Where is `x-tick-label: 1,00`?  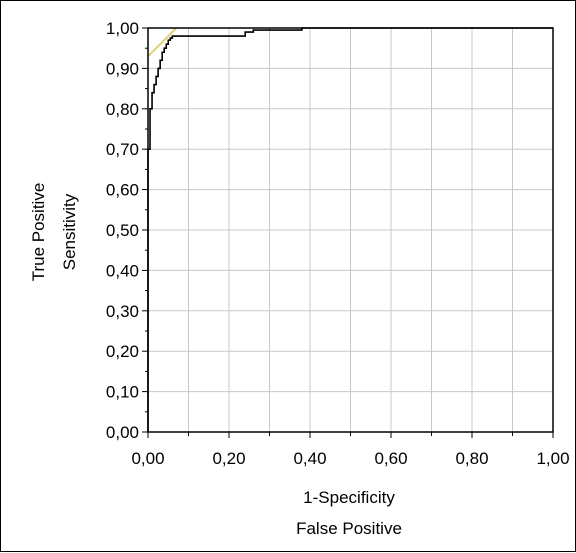 x-tick-label: 1,00 is located at coordinates (552, 458).